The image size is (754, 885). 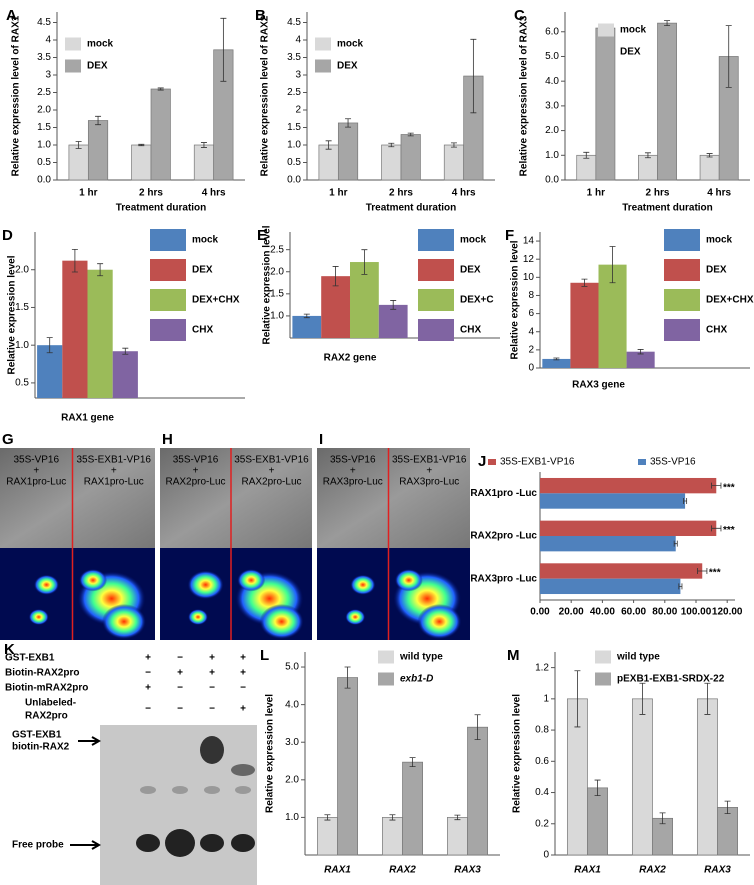 I want to click on band-label: Free probe, so click(x=38, y=845).